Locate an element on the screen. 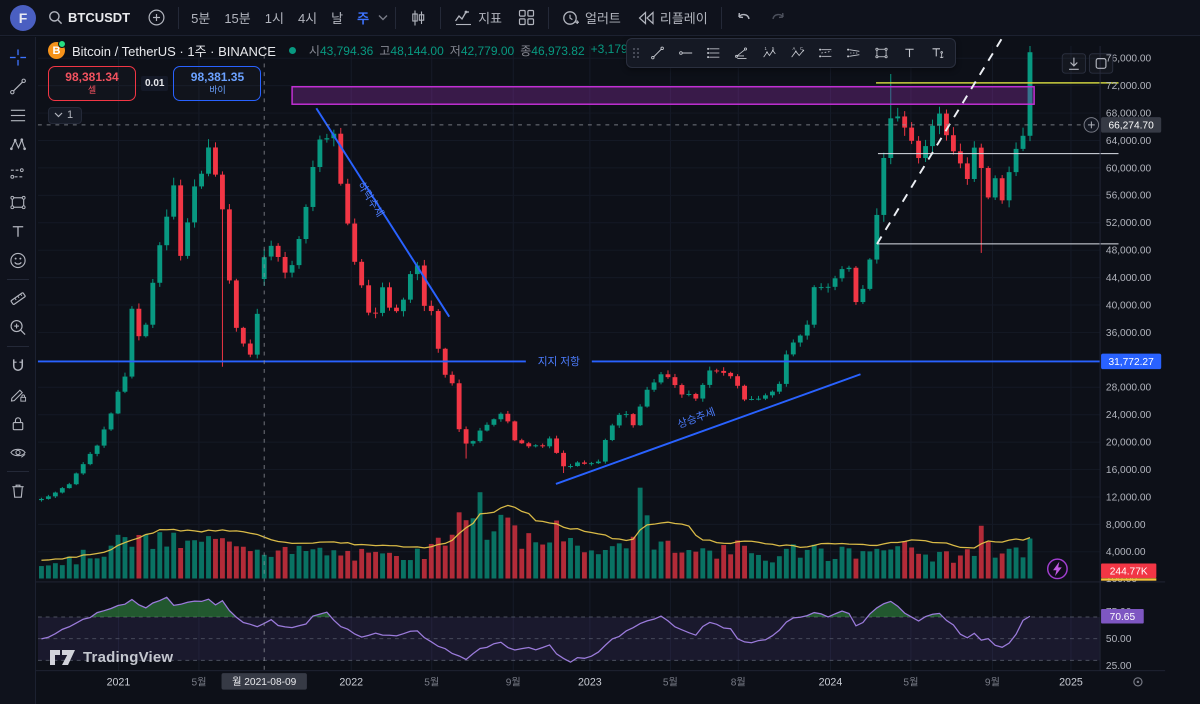 Image resolution: width=1200 pixels, height=704 pixels. trend-line-tool-button is located at coordinates (18, 86).